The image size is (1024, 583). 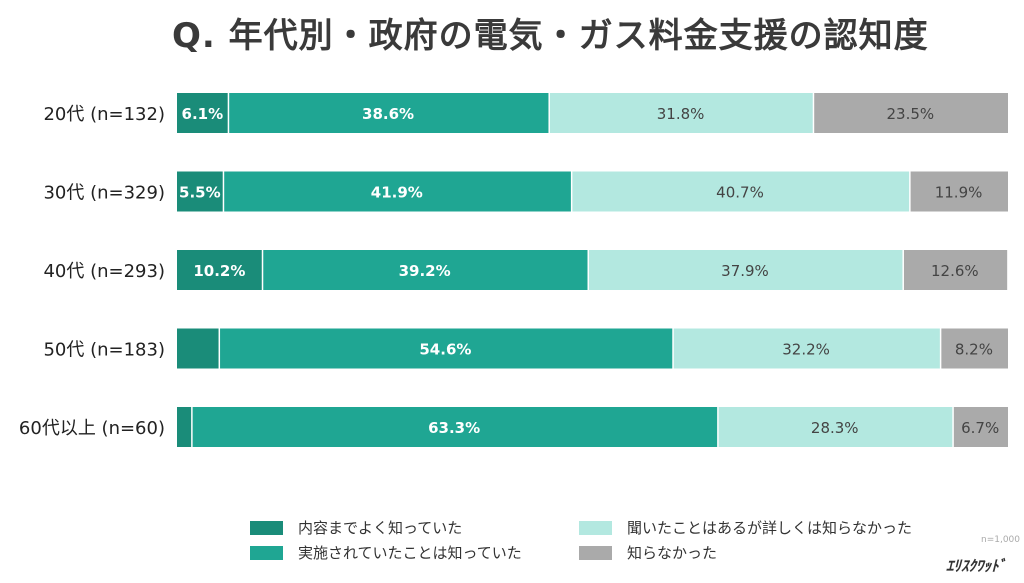 I want to click on legend-label: 聞いたことはあるが詳しくは知らなかった, so click(x=770, y=528).